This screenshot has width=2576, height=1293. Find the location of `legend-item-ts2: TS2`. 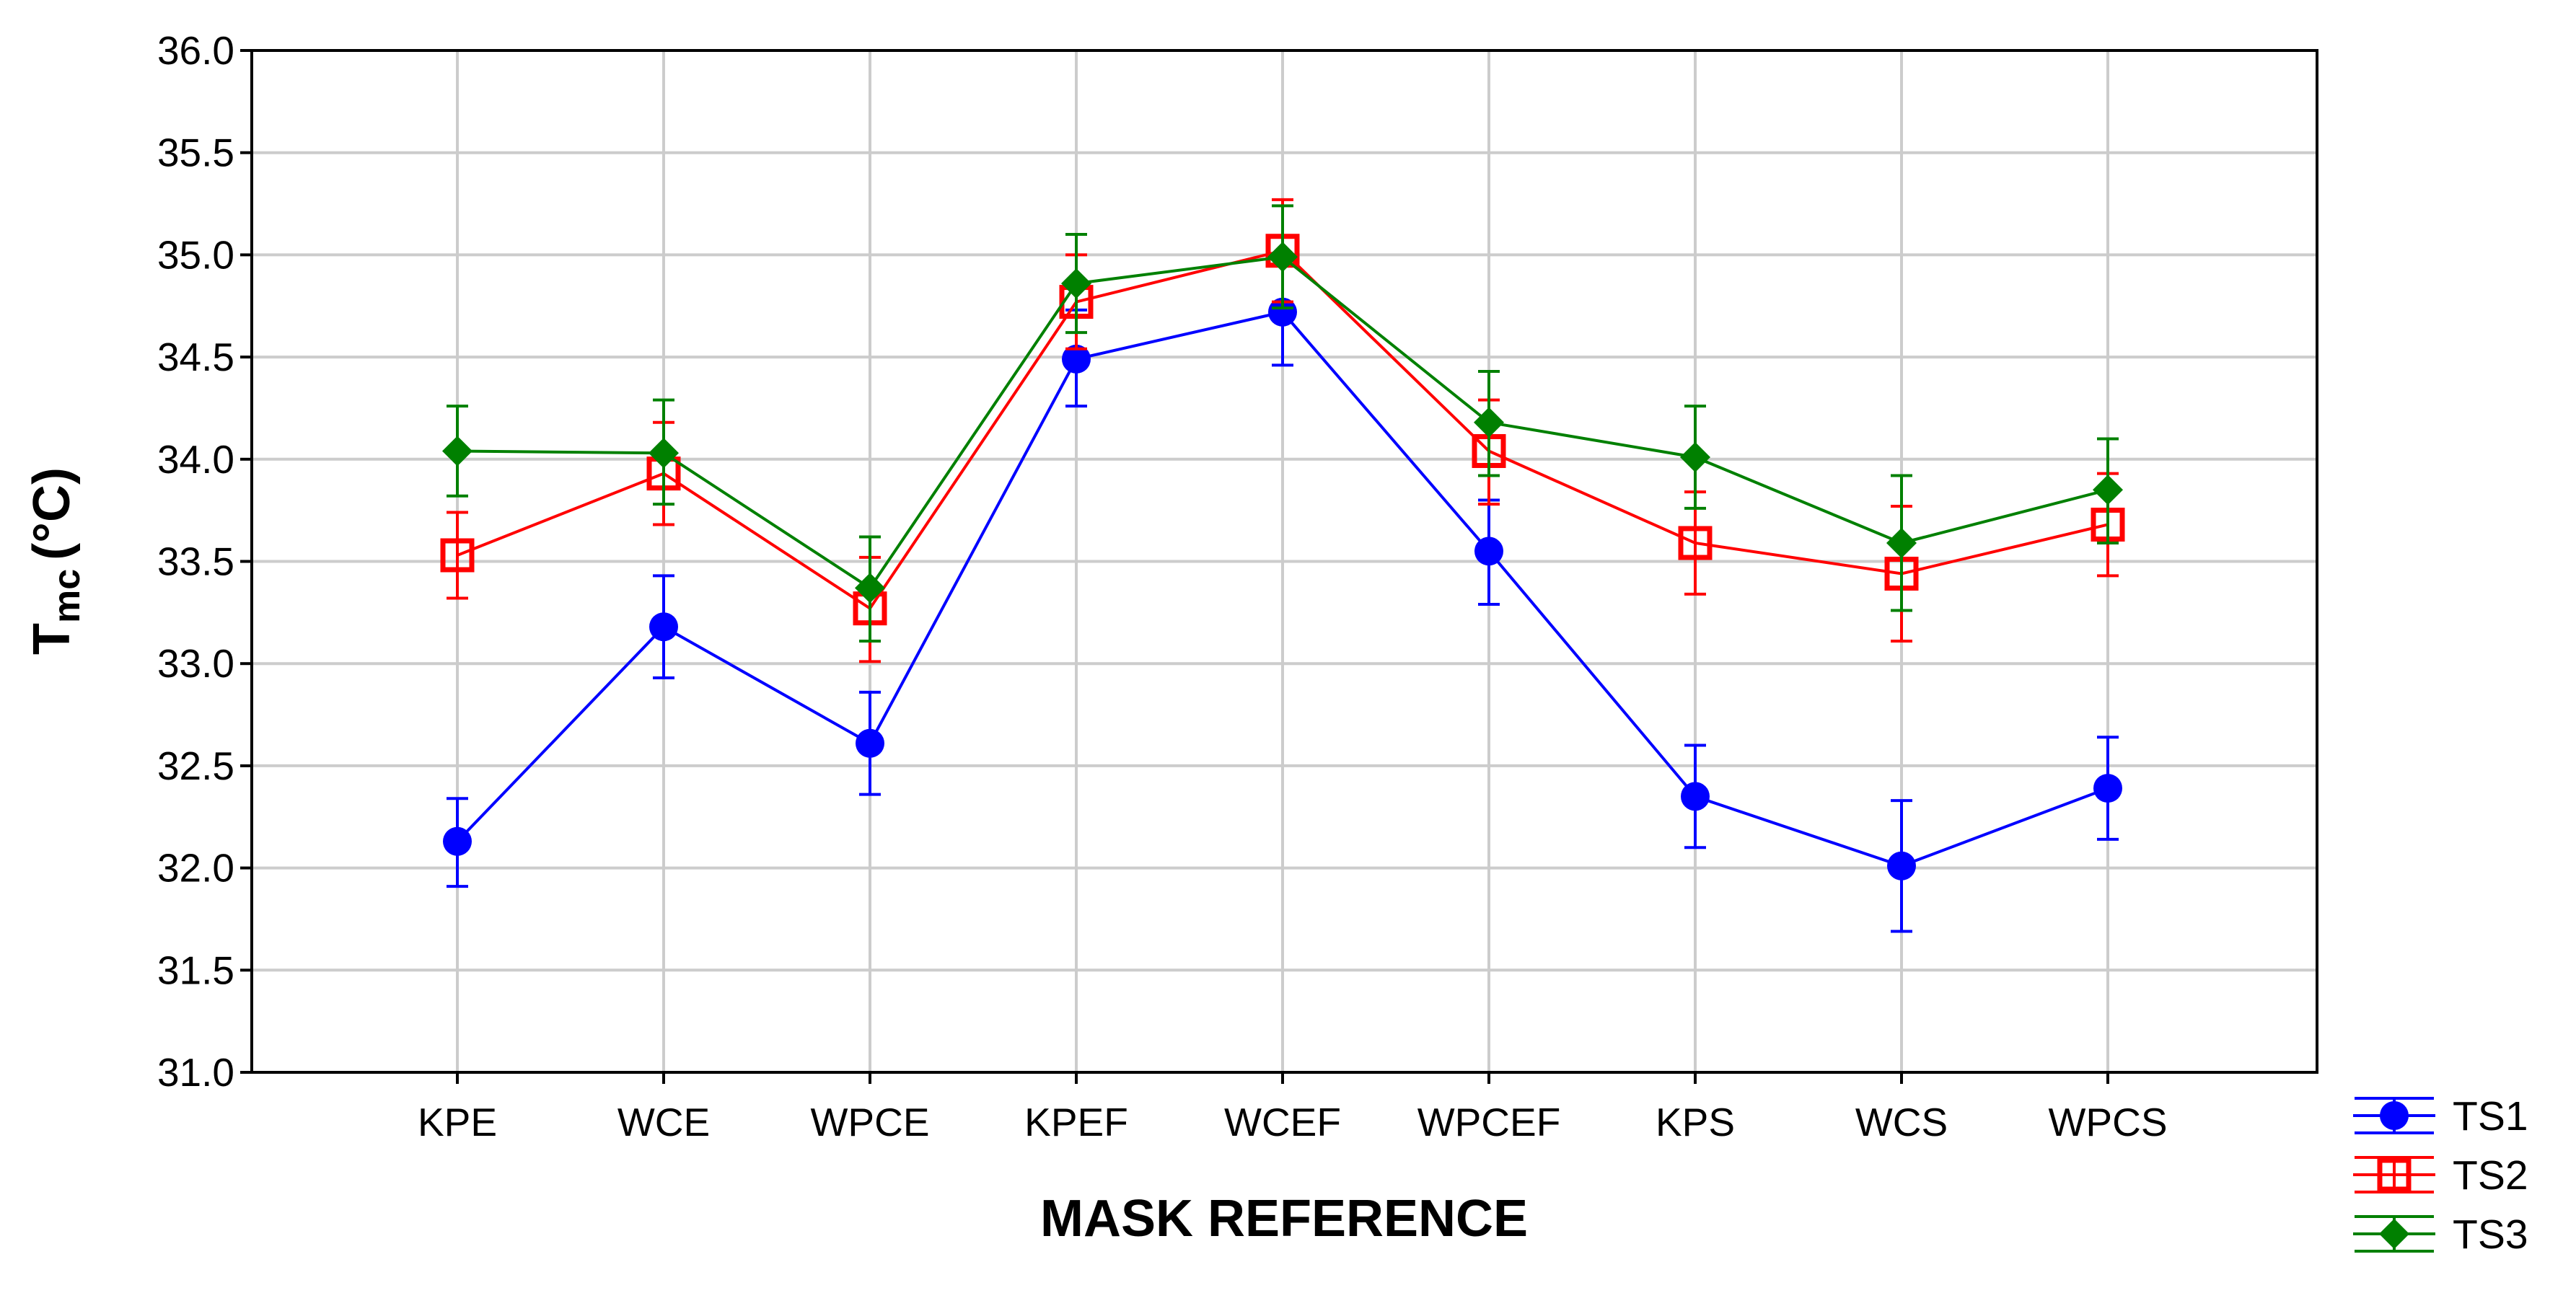

legend-item-ts2: TS2 is located at coordinates (2440, 1175).